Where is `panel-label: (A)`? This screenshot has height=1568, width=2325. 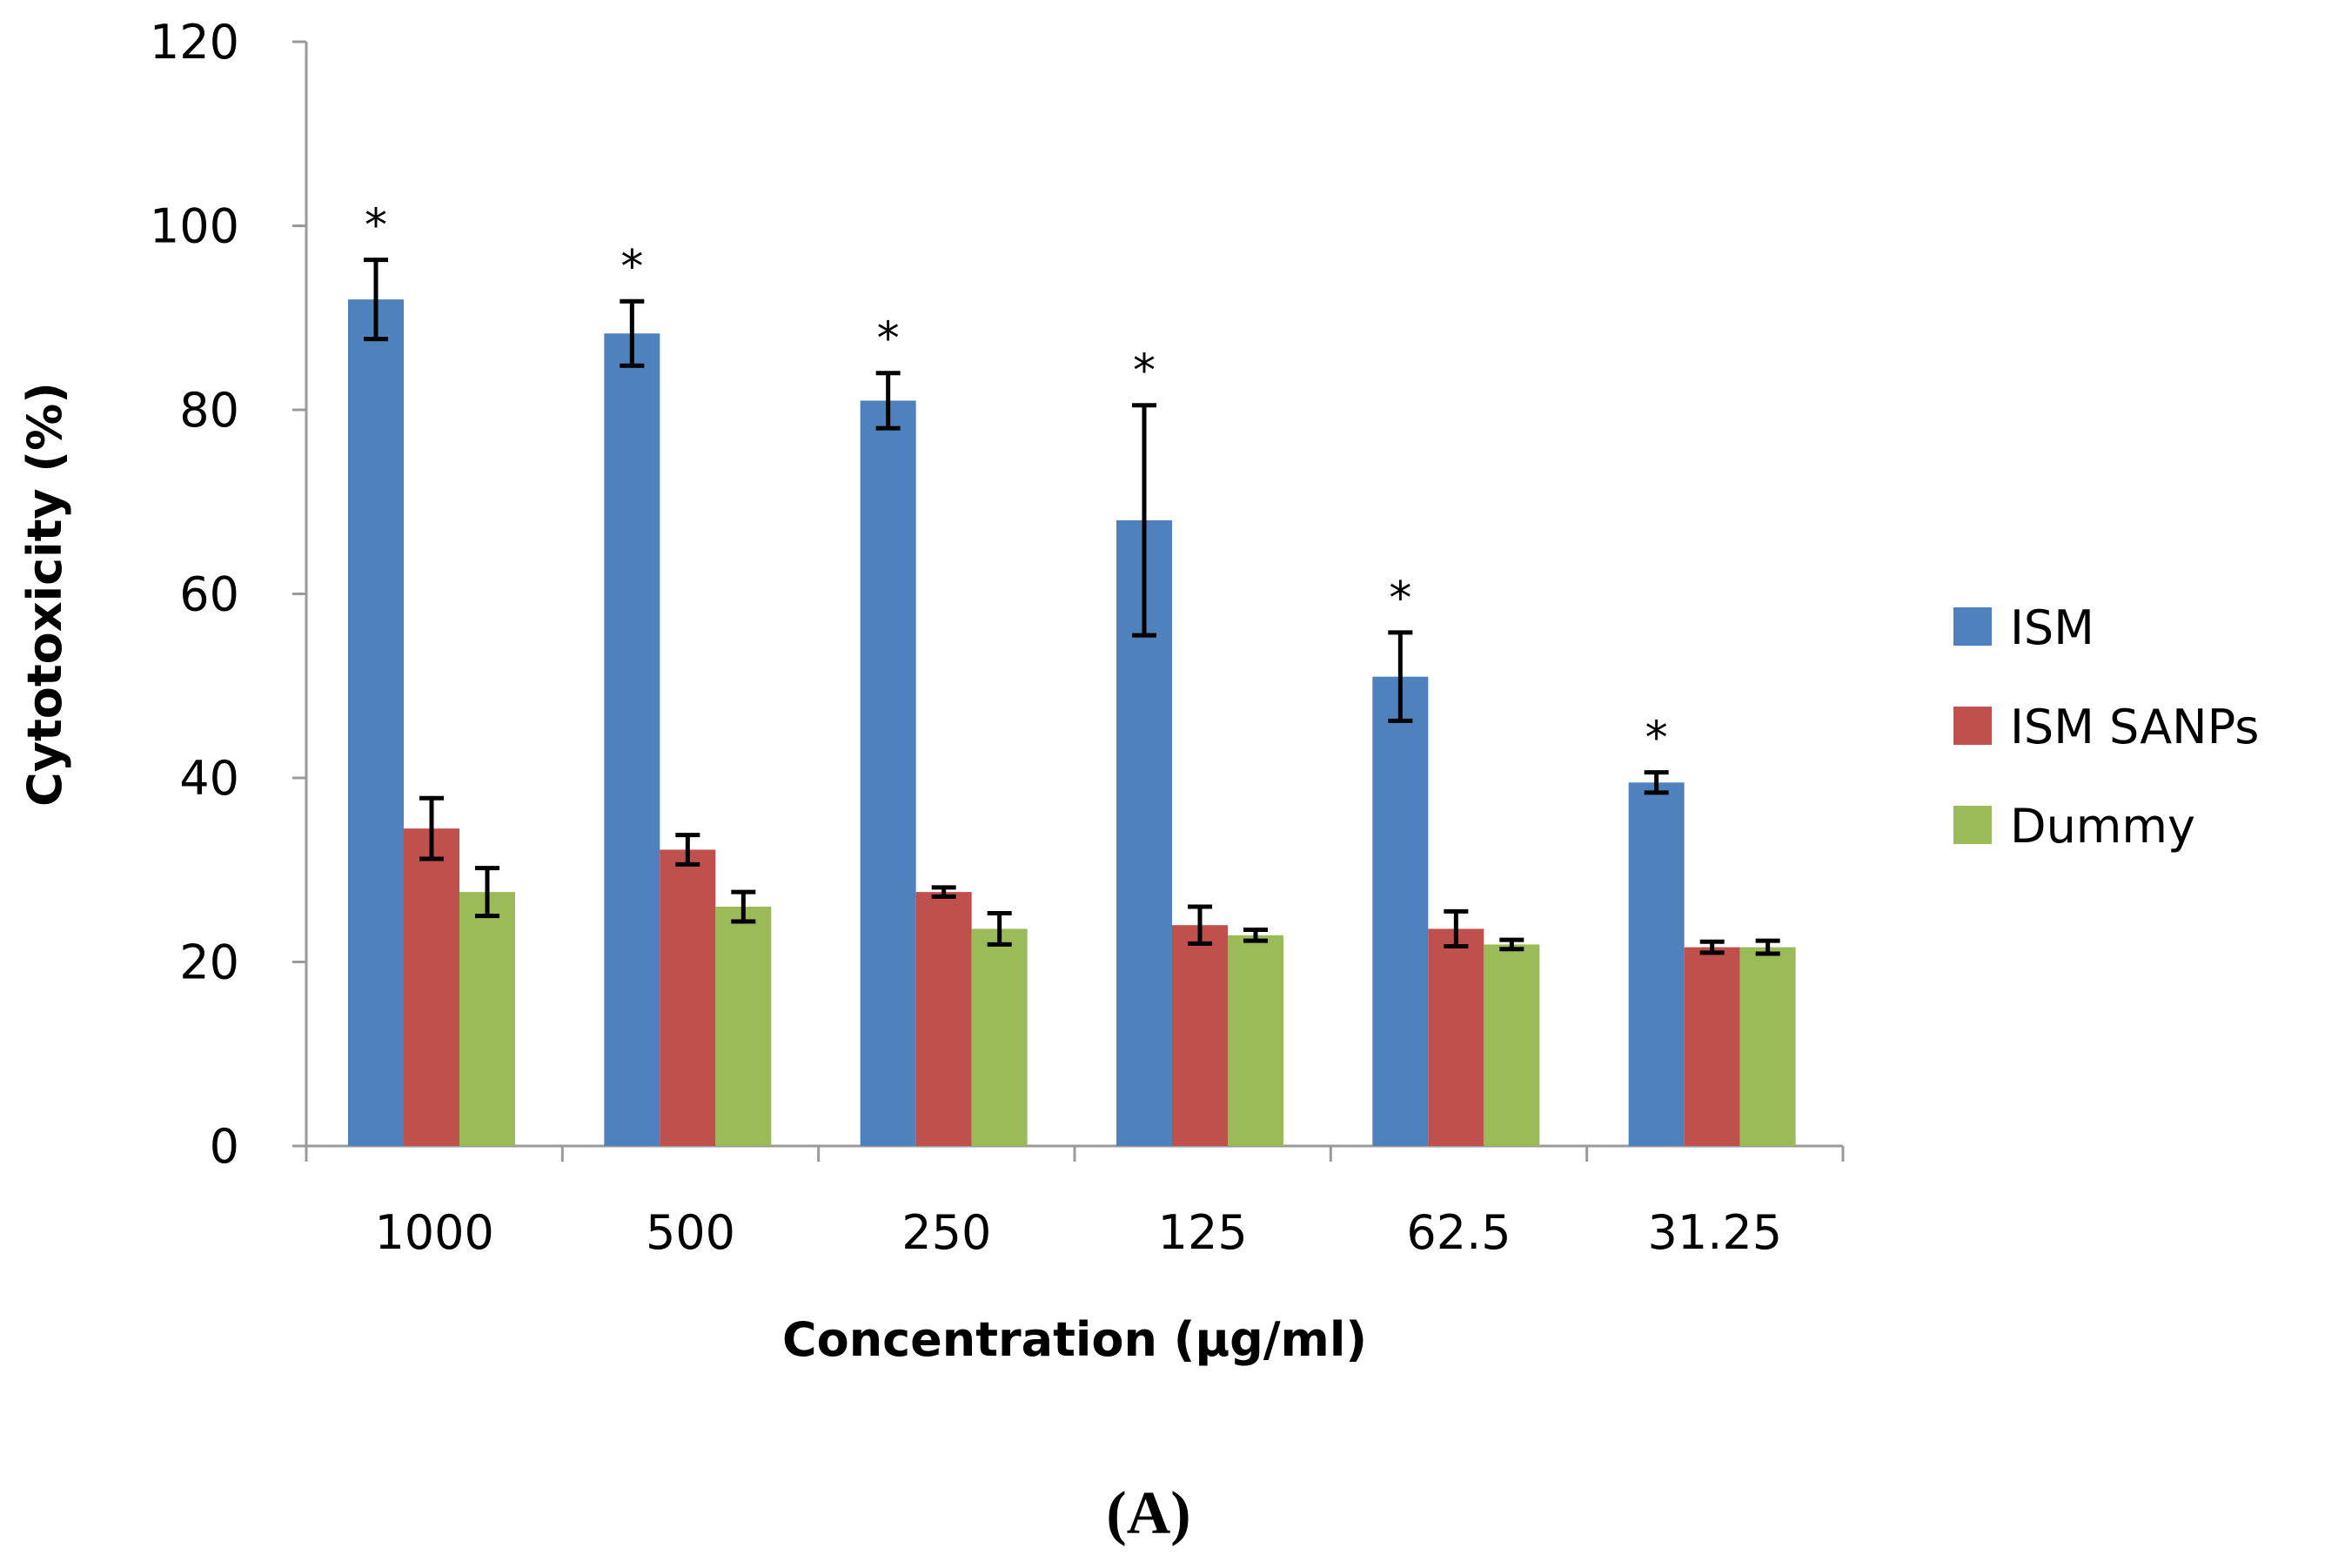
panel-label: (A) is located at coordinates (1148, 1514).